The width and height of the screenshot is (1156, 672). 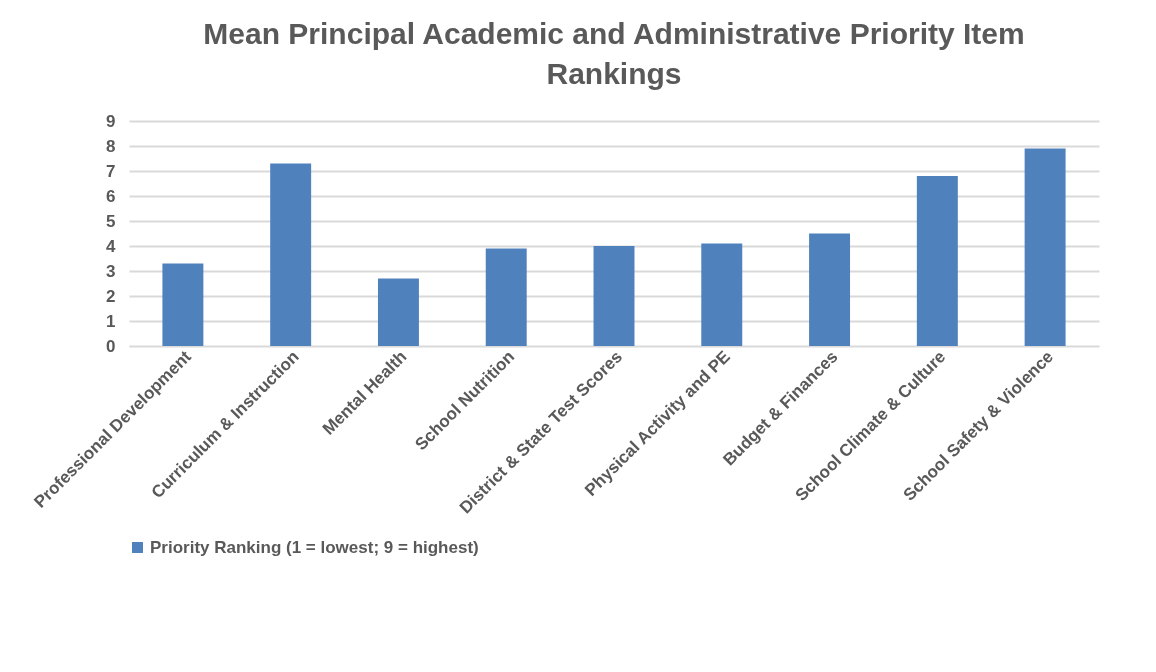 I want to click on y-tick-label: 5, so click(x=111, y=221).